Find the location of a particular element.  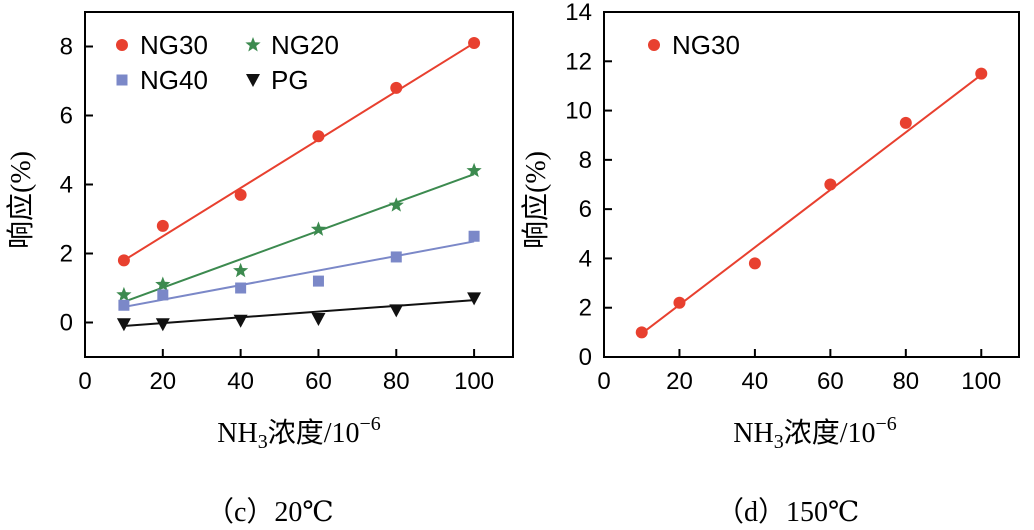

y-tick-label: 12 is located at coordinates (578, 61).